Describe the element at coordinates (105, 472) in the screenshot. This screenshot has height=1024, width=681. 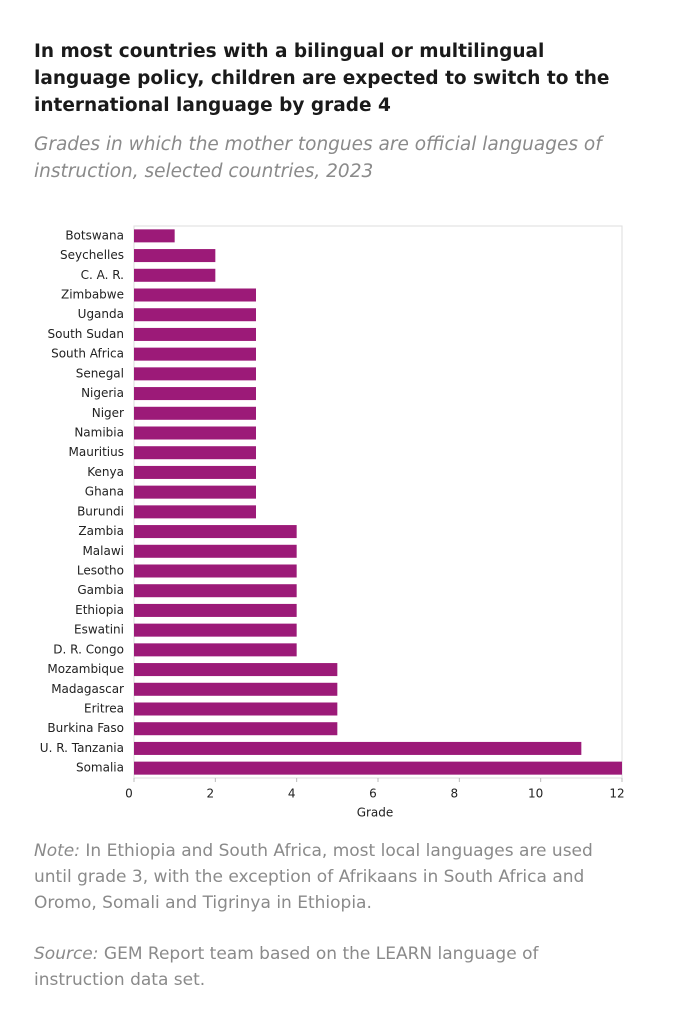
I see `y-tick-label: Kenya` at that location.